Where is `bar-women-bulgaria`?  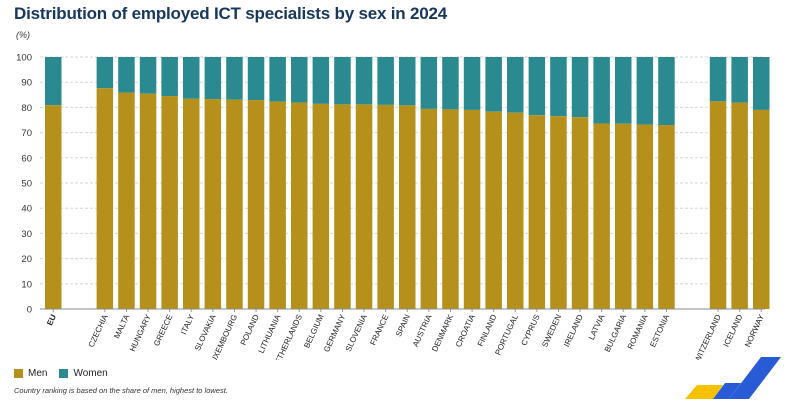 bar-women-bulgaria is located at coordinates (623, 90).